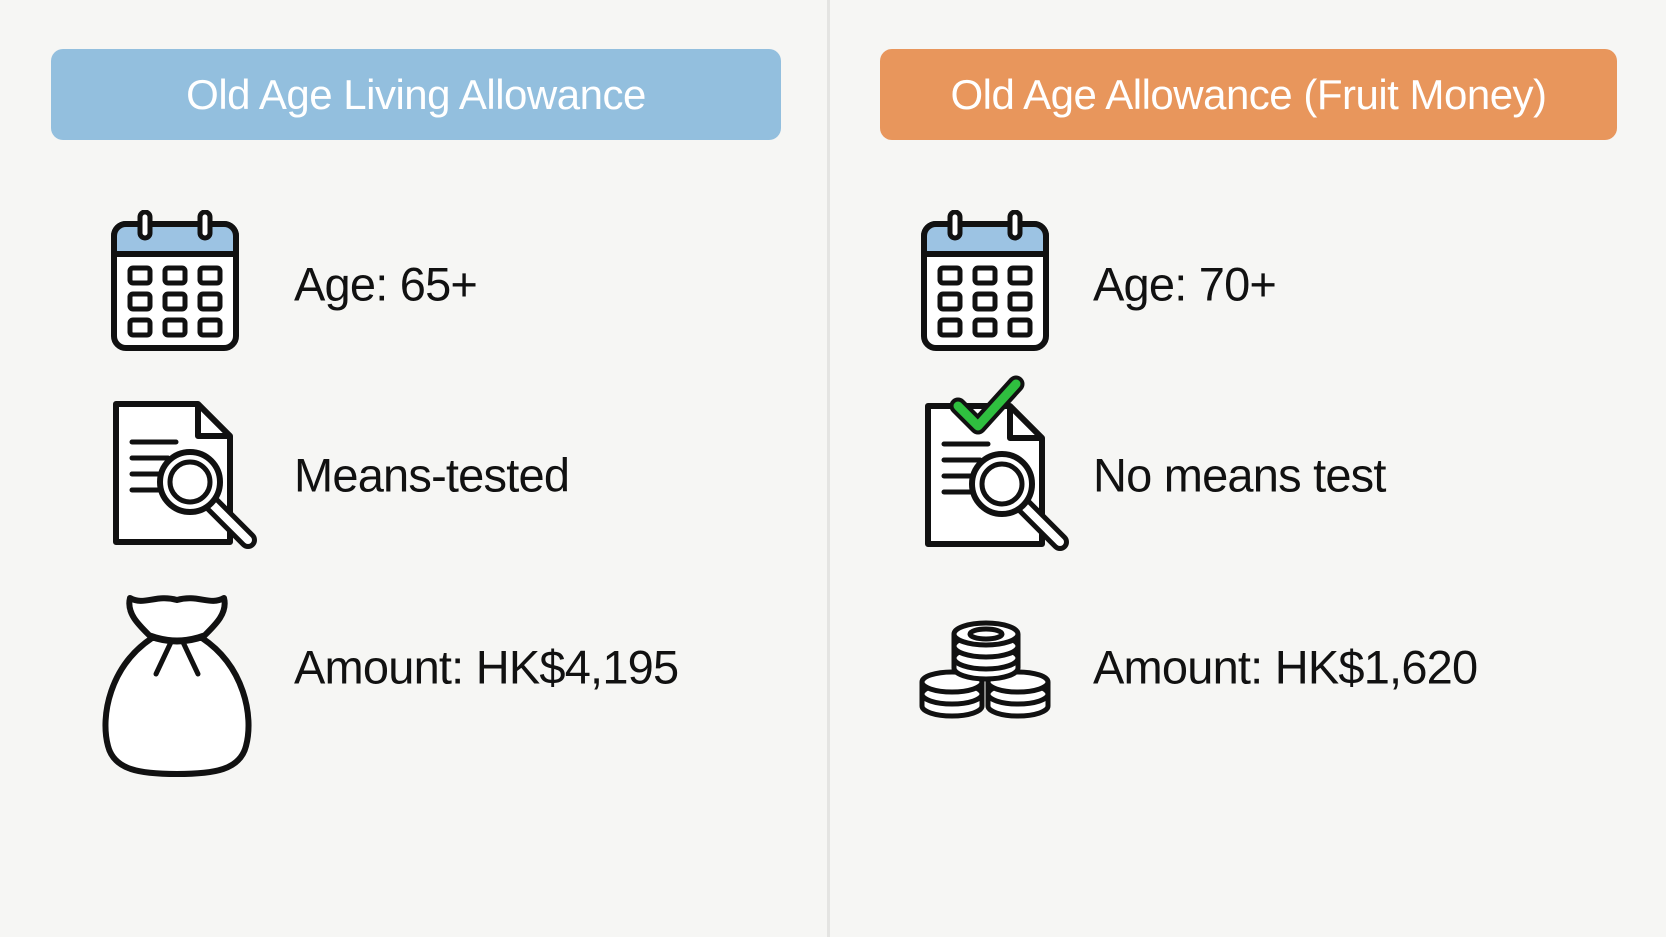 The height and width of the screenshot is (937, 1666). Describe the element at coordinates (1239, 475) in the screenshot. I see `means-test: No means test` at that location.